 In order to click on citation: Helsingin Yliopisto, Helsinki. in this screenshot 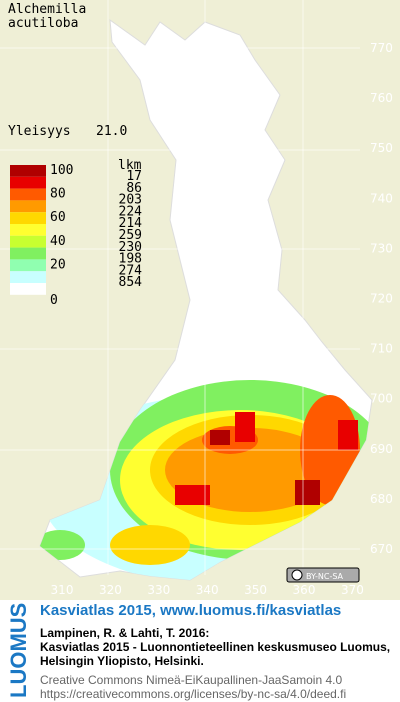, I will do `click(122, 661)`.